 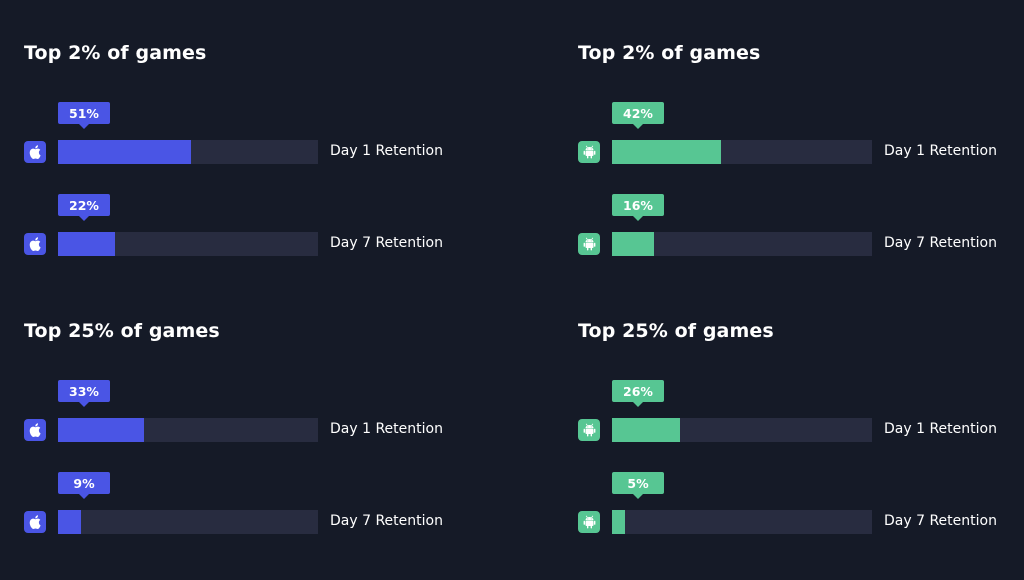 What do you see at coordinates (801, 507) in the screenshot?
I see `bar-row: 5% Day 7 Retention` at bounding box center [801, 507].